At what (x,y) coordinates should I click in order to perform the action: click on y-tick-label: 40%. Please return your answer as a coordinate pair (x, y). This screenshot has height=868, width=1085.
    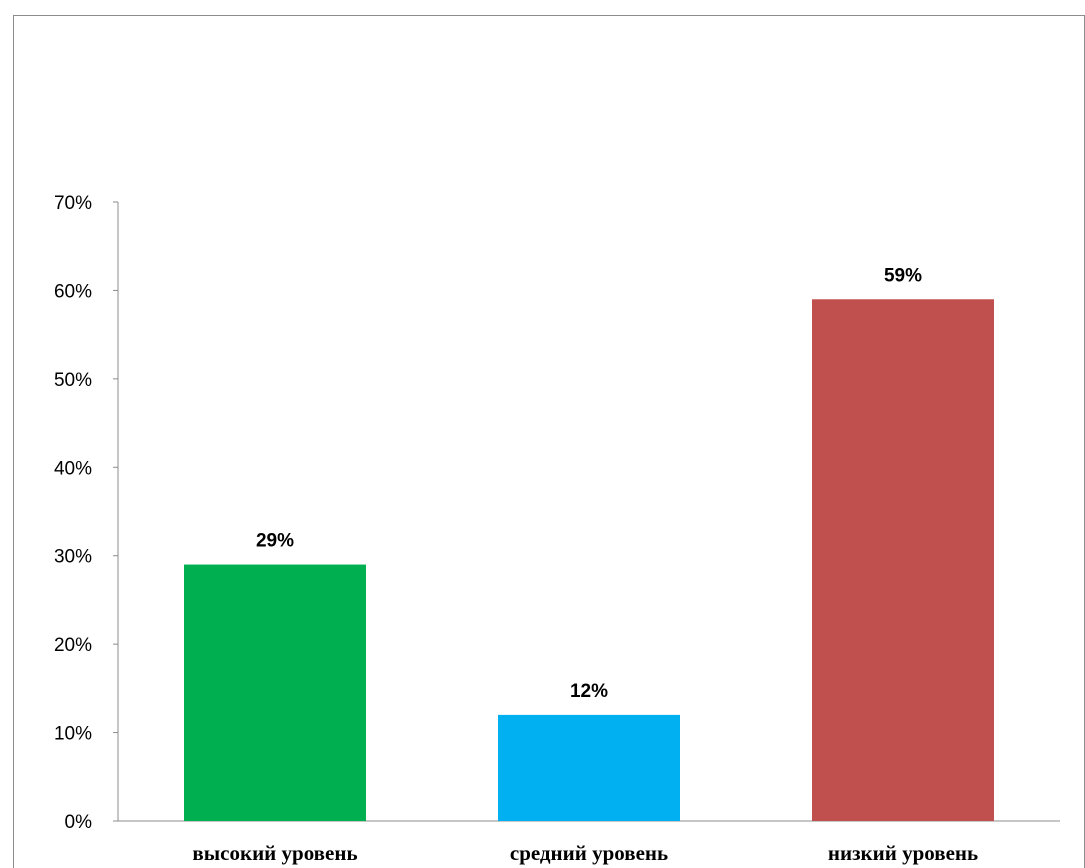
    Looking at the image, I should click on (73, 468).